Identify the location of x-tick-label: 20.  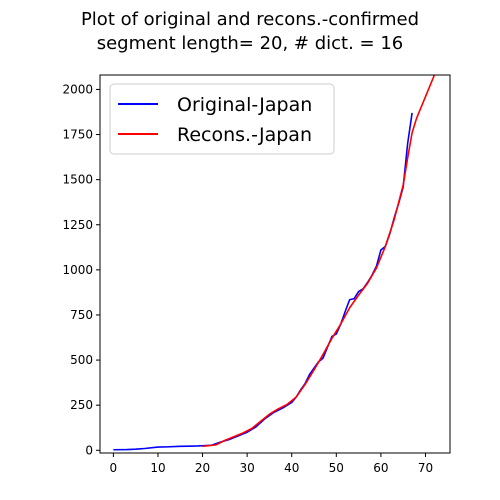
(202, 468).